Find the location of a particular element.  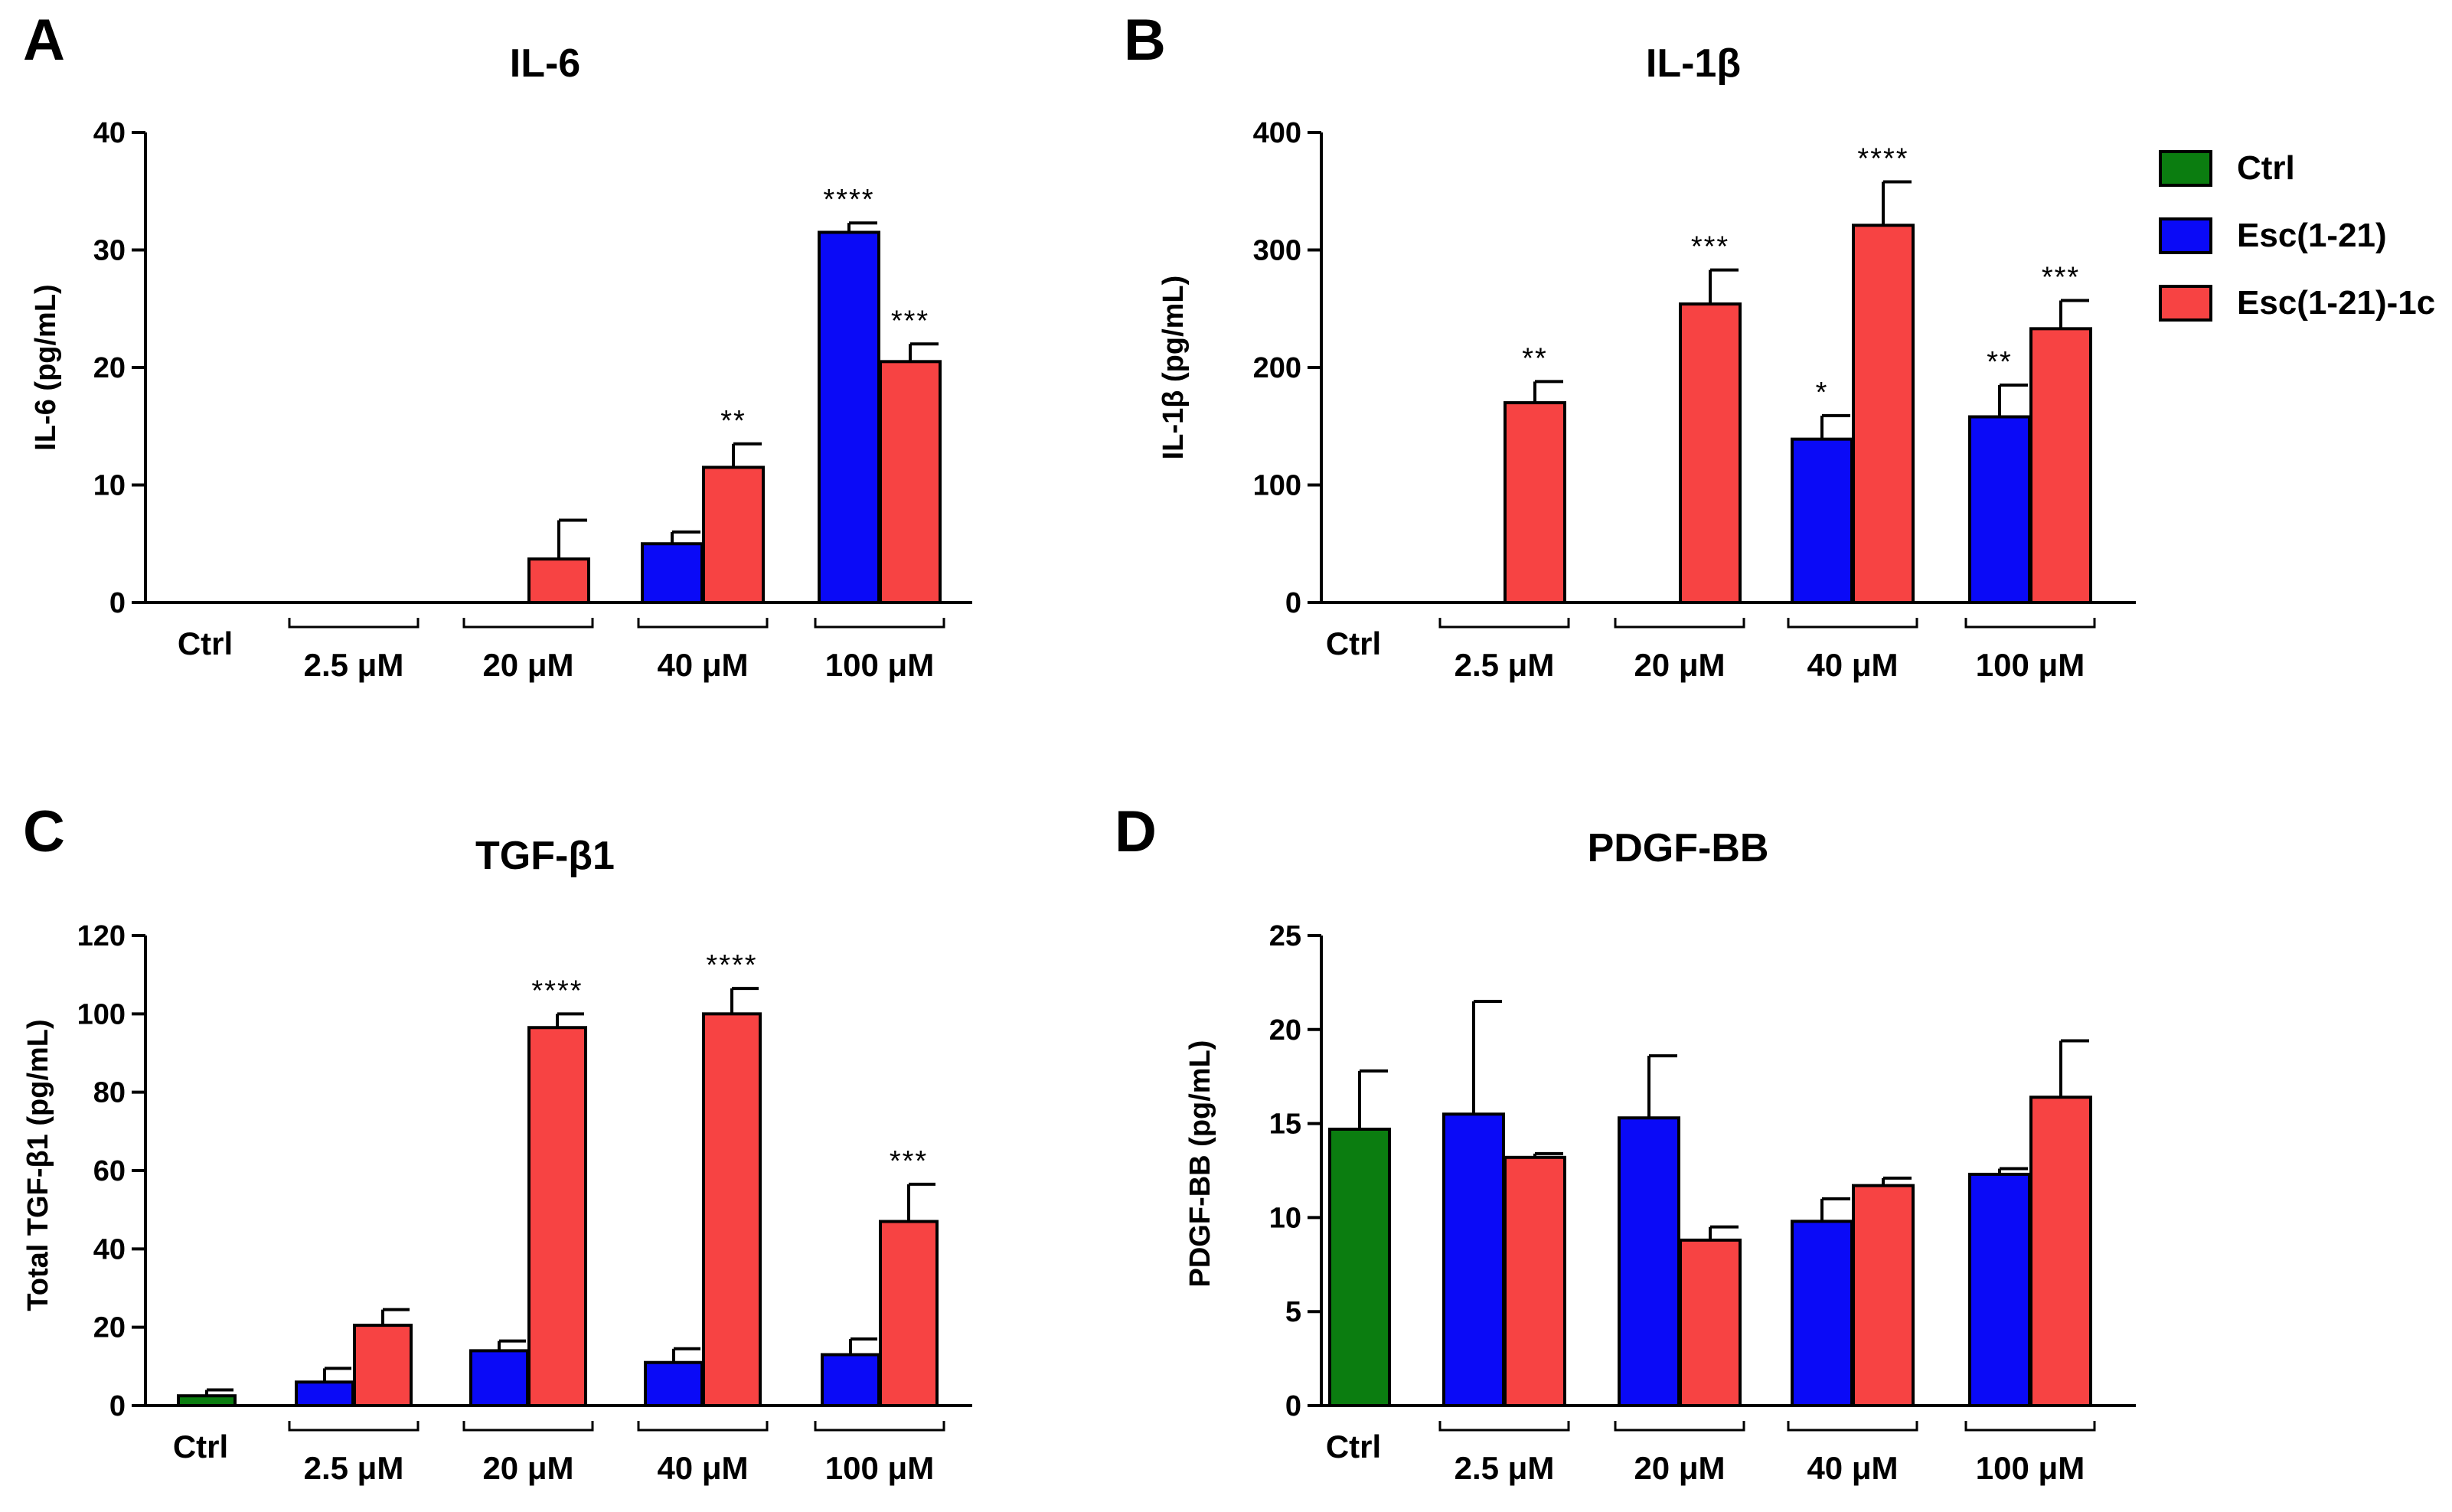

legend-swatch-ctrl is located at coordinates (2185, 168).